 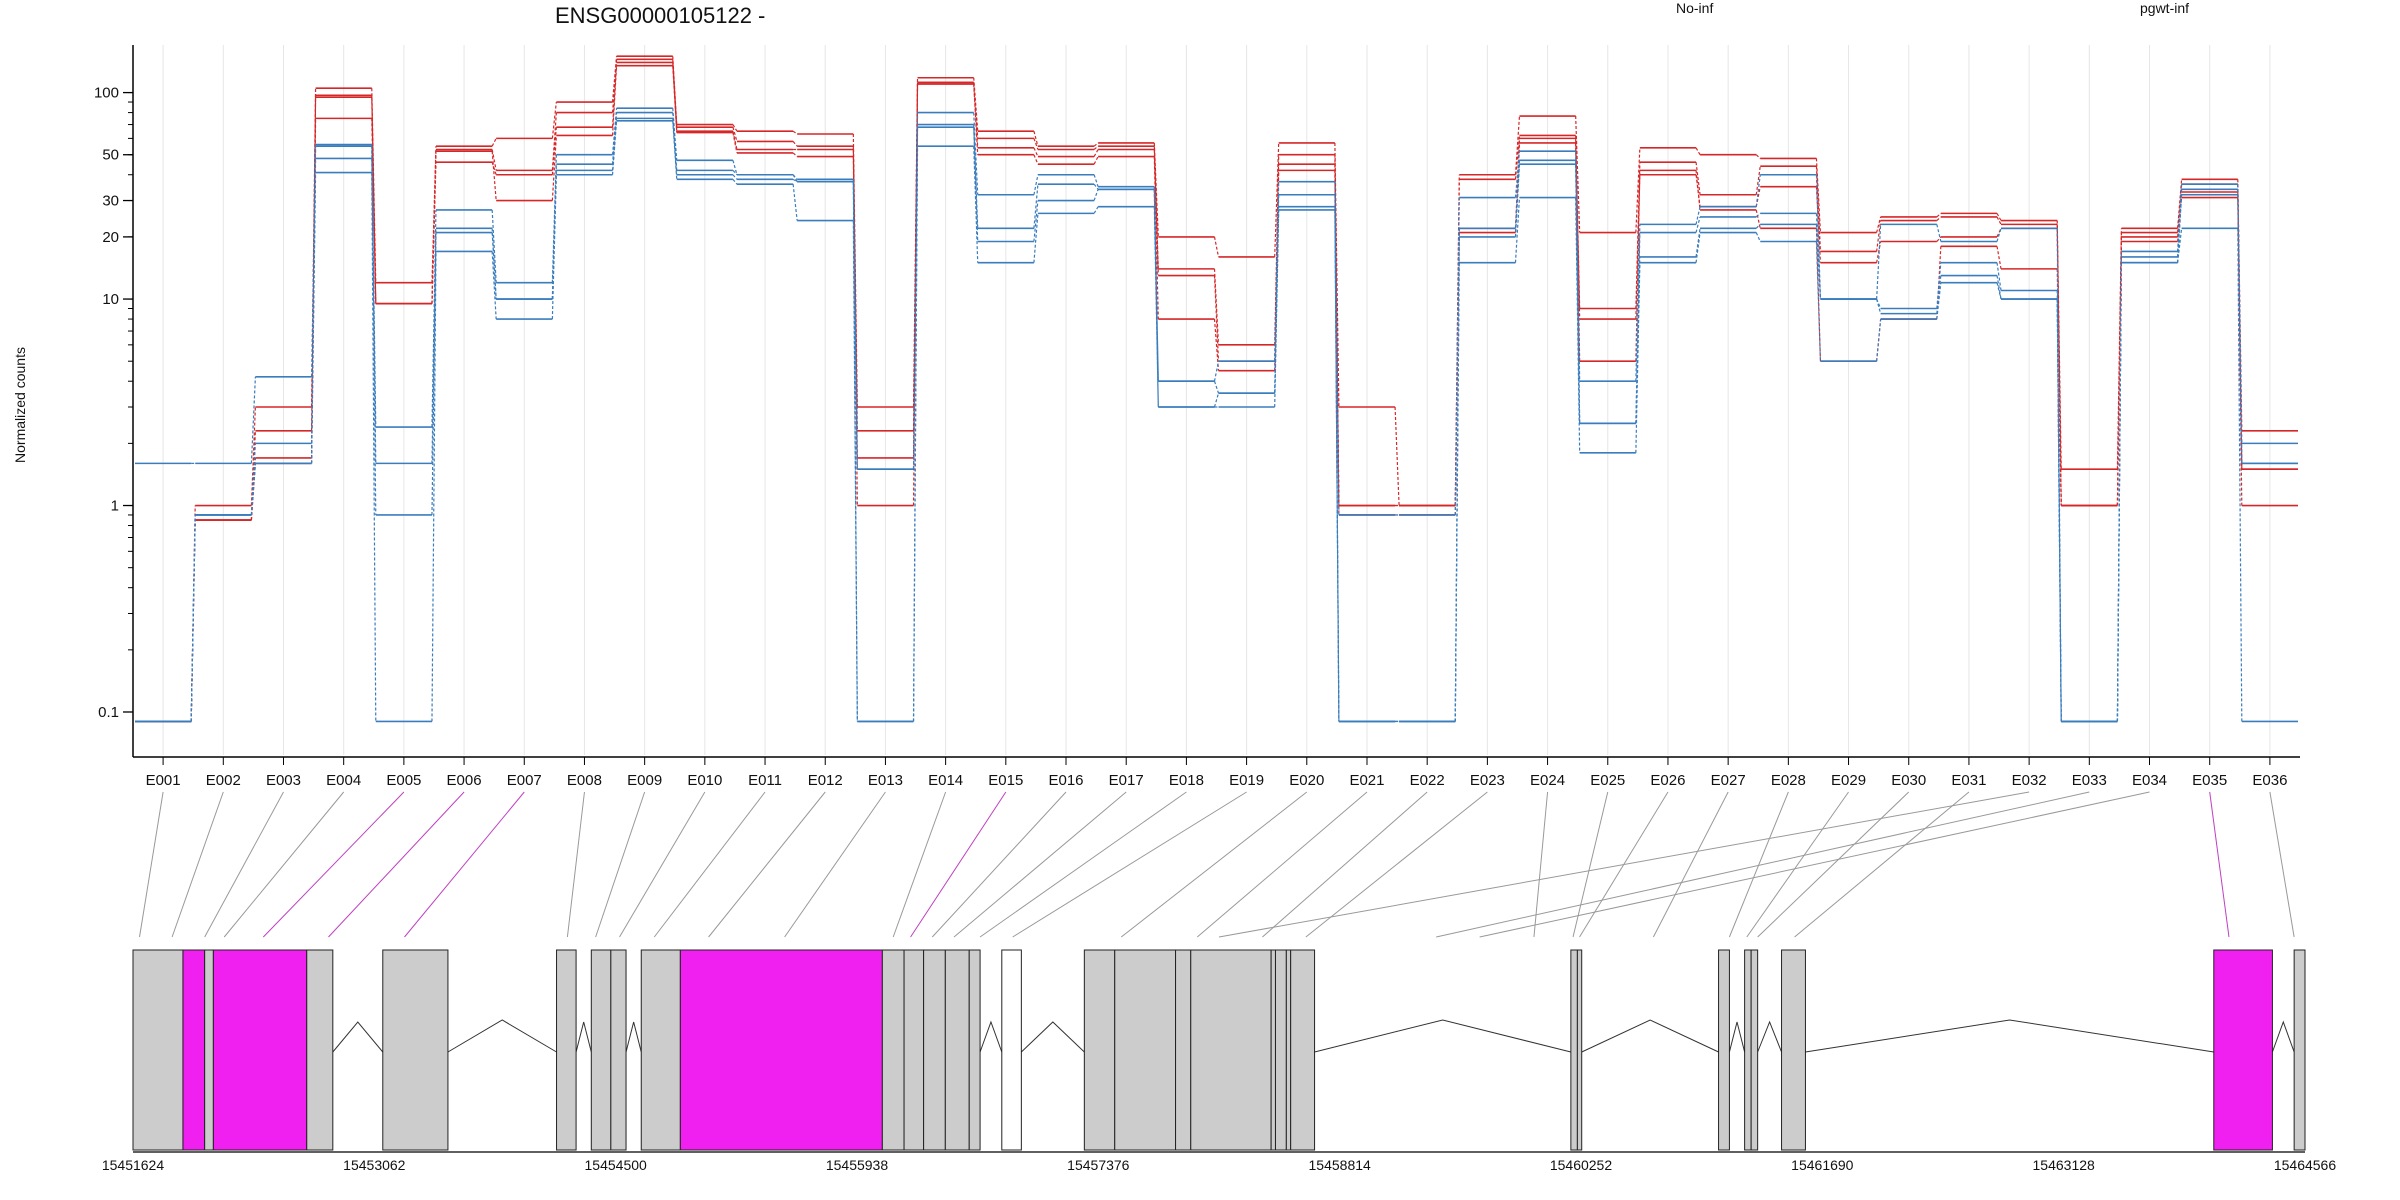 What do you see at coordinates (2209, 780) in the screenshot?
I see `x-tick-label-e035: E035` at bounding box center [2209, 780].